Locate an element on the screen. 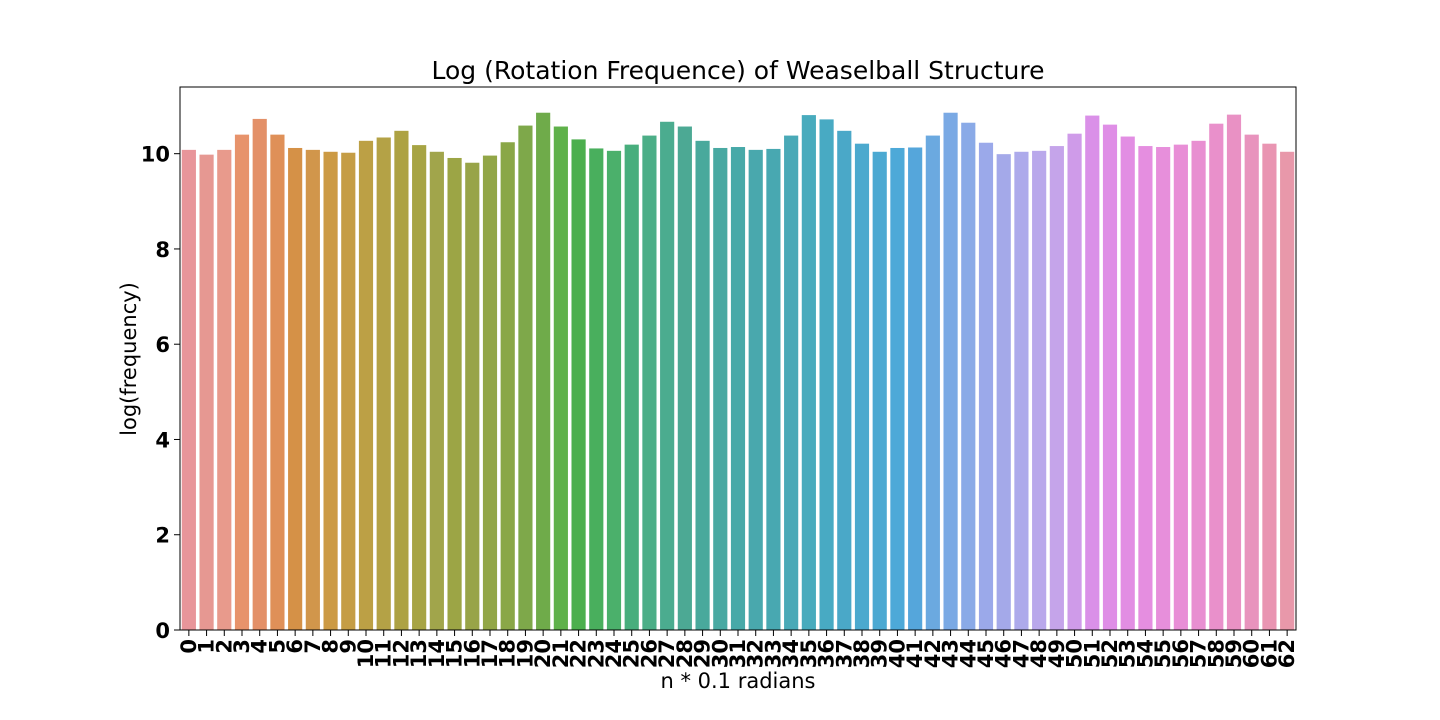  x-tick-label: 8 is located at coordinates (331, 646).